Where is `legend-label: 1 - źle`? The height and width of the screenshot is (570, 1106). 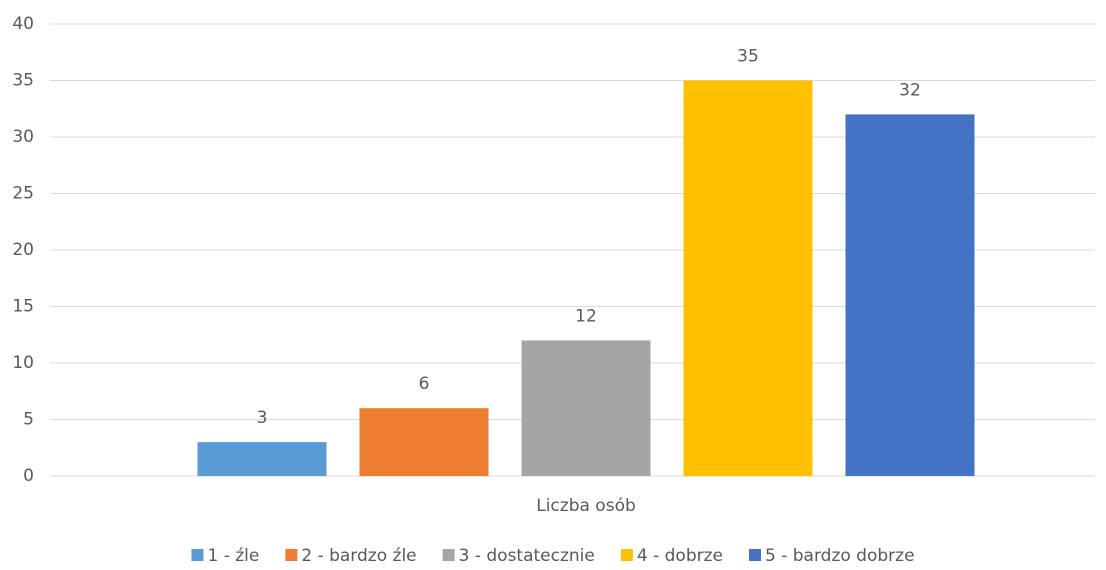 legend-label: 1 - źle is located at coordinates (233, 556).